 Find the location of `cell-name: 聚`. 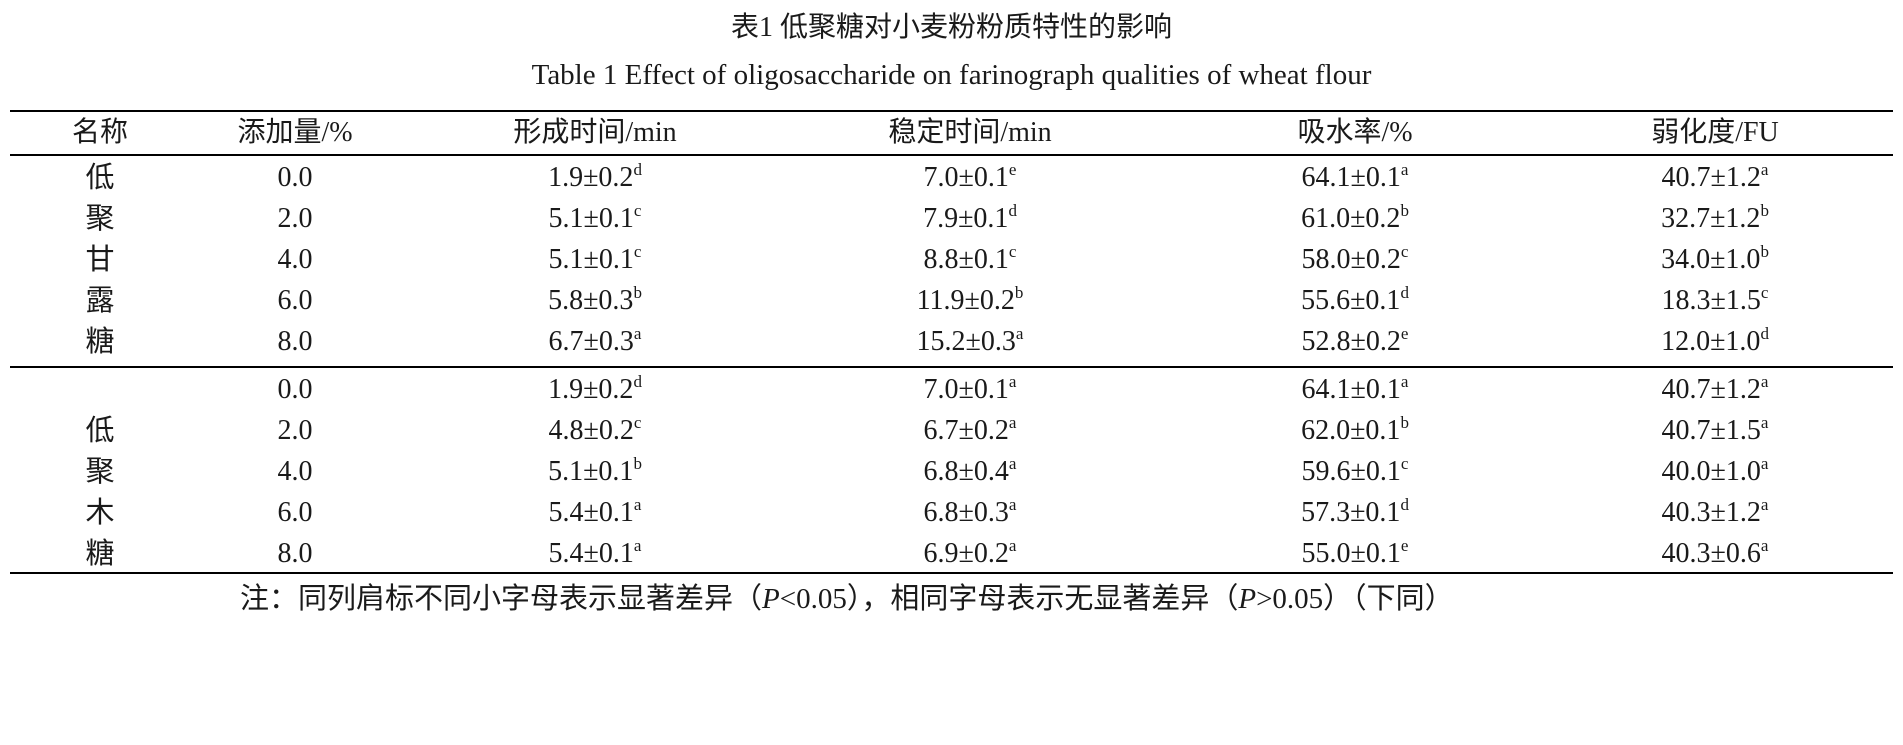

cell-name: 聚 is located at coordinates (100, 472).